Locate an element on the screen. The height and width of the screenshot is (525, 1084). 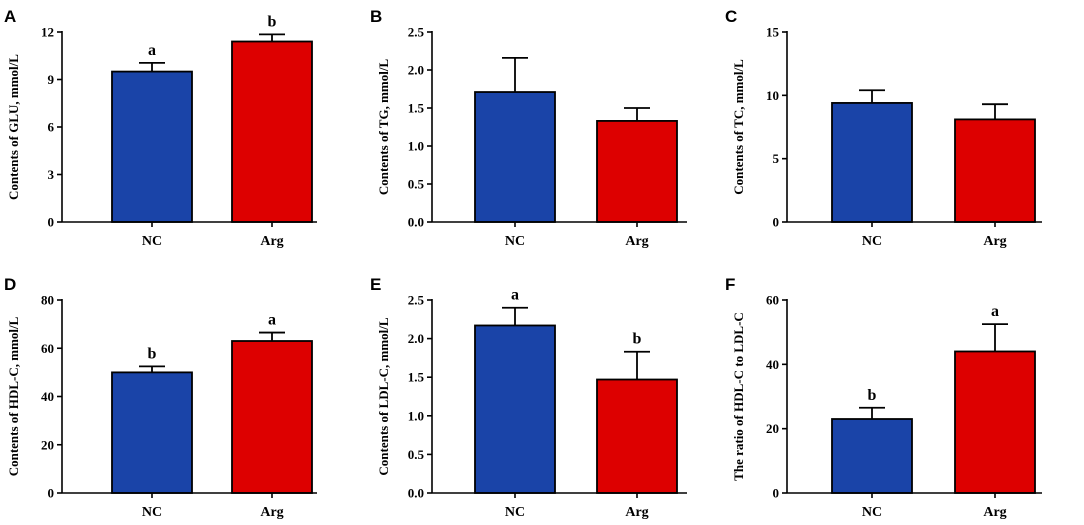
y-axis-title: Contents of HDL-C, mmol/L is located at coordinates (13, 396).